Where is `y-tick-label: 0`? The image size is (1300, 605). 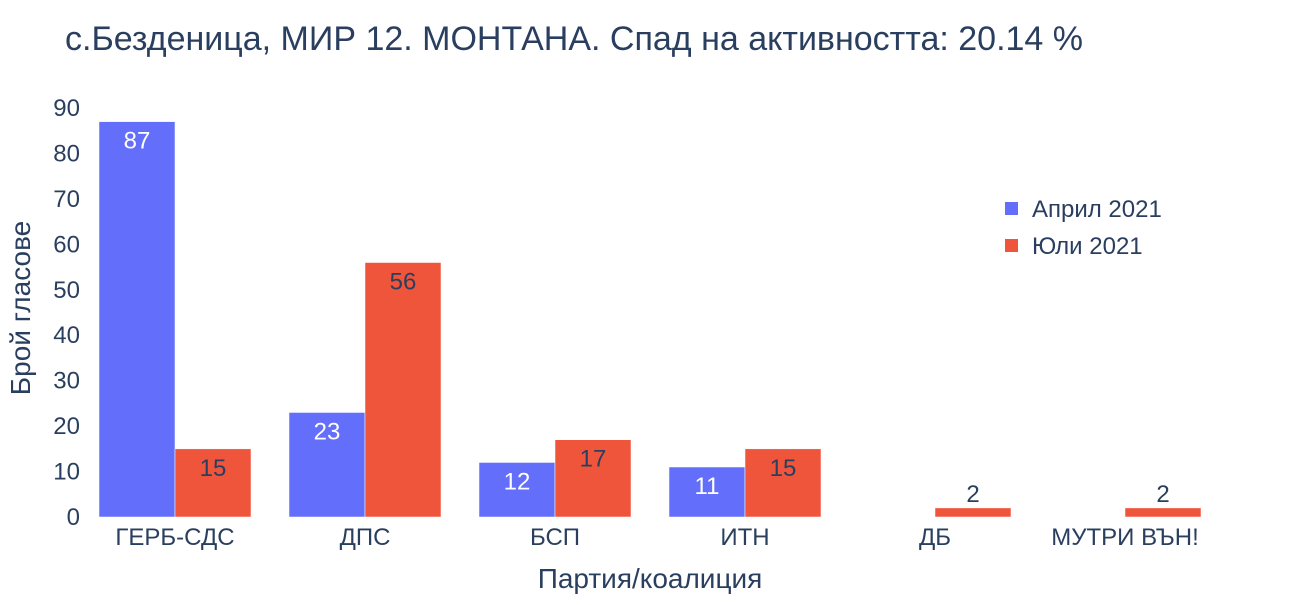
y-tick-label: 0 is located at coordinates (73, 517).